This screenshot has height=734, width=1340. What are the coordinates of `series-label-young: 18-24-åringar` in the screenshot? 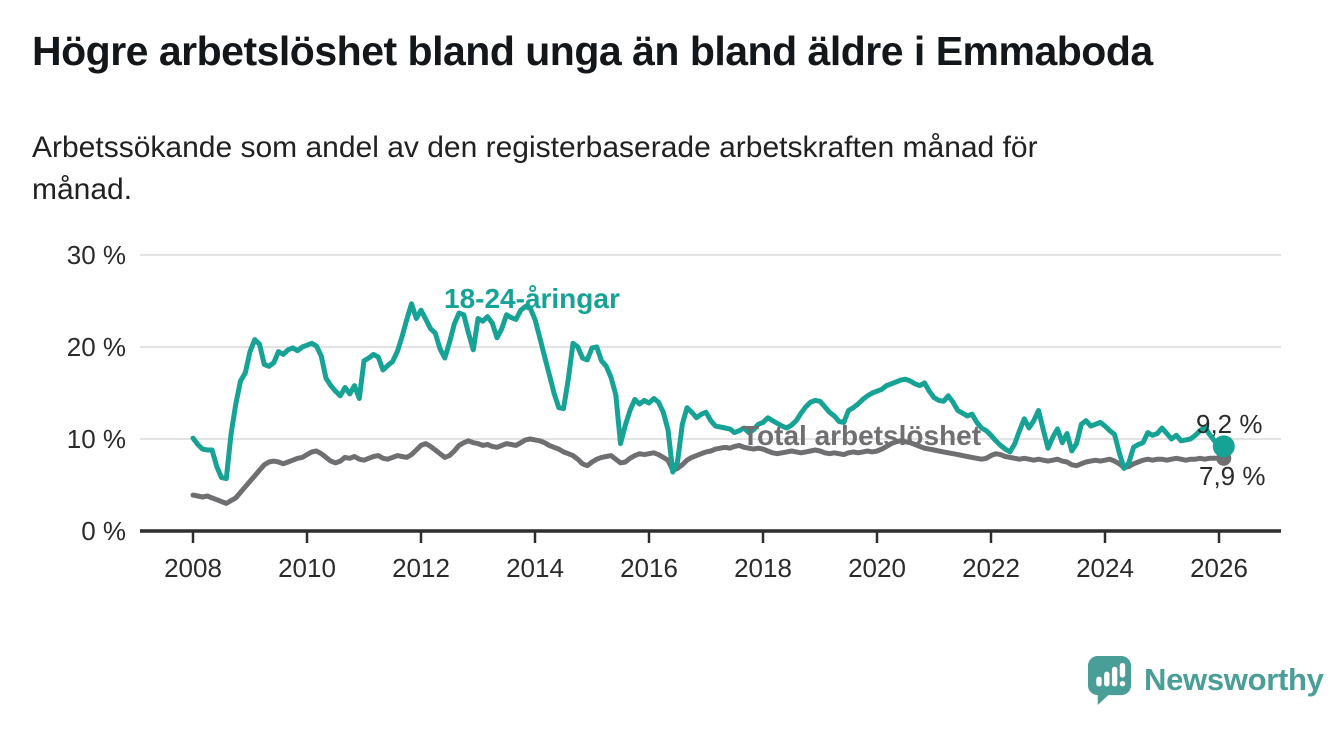 It's located at (532, 298).